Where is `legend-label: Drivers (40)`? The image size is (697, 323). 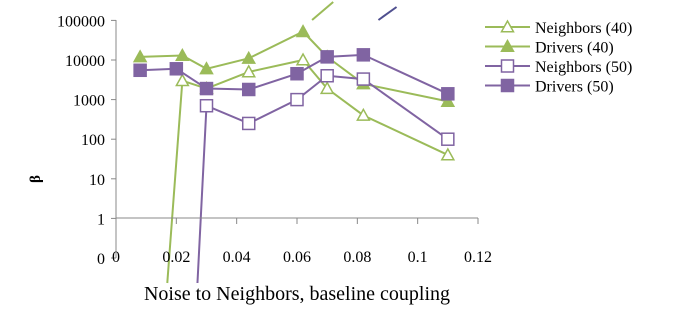
legend-label: Drivers (40) is located at coordinates (574, 48).